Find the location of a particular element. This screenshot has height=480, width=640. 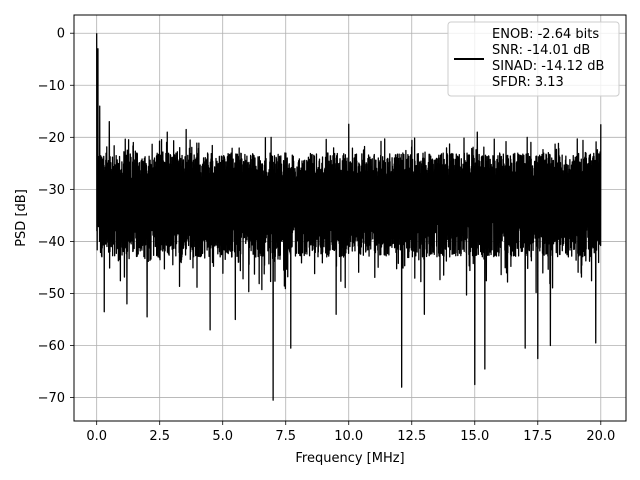

x-tick-label: 15.0 is located at coordinates (474, 436).